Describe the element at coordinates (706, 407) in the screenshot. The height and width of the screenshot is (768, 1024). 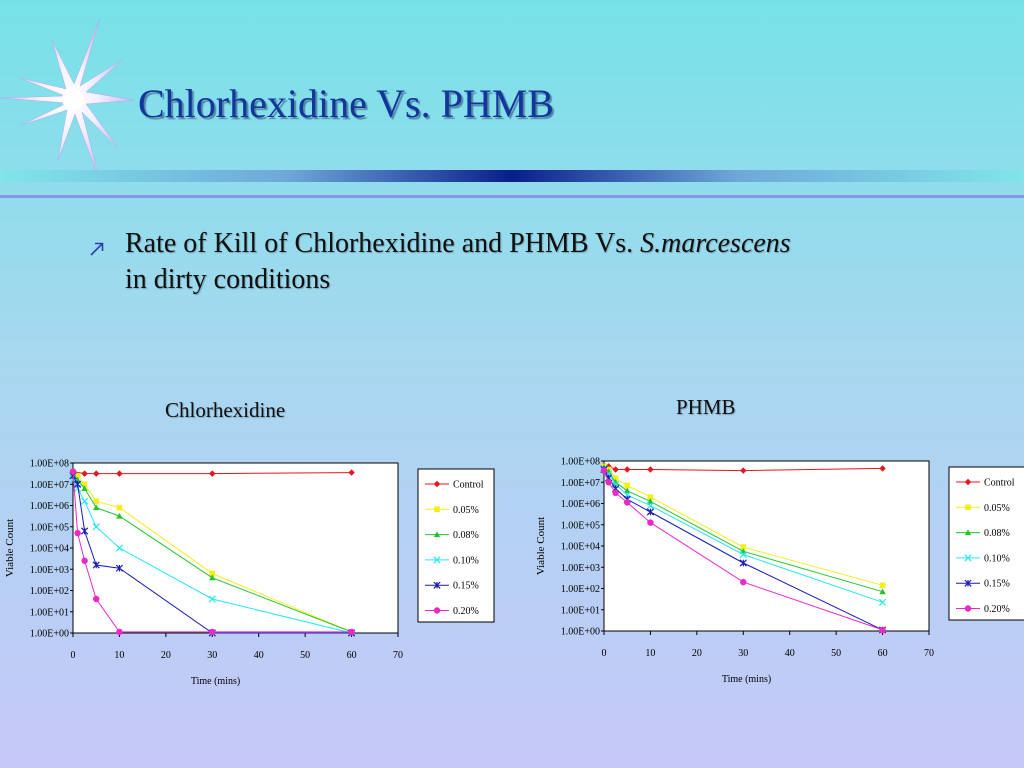
I see `phmb-chart-title: PHMB` at that location.